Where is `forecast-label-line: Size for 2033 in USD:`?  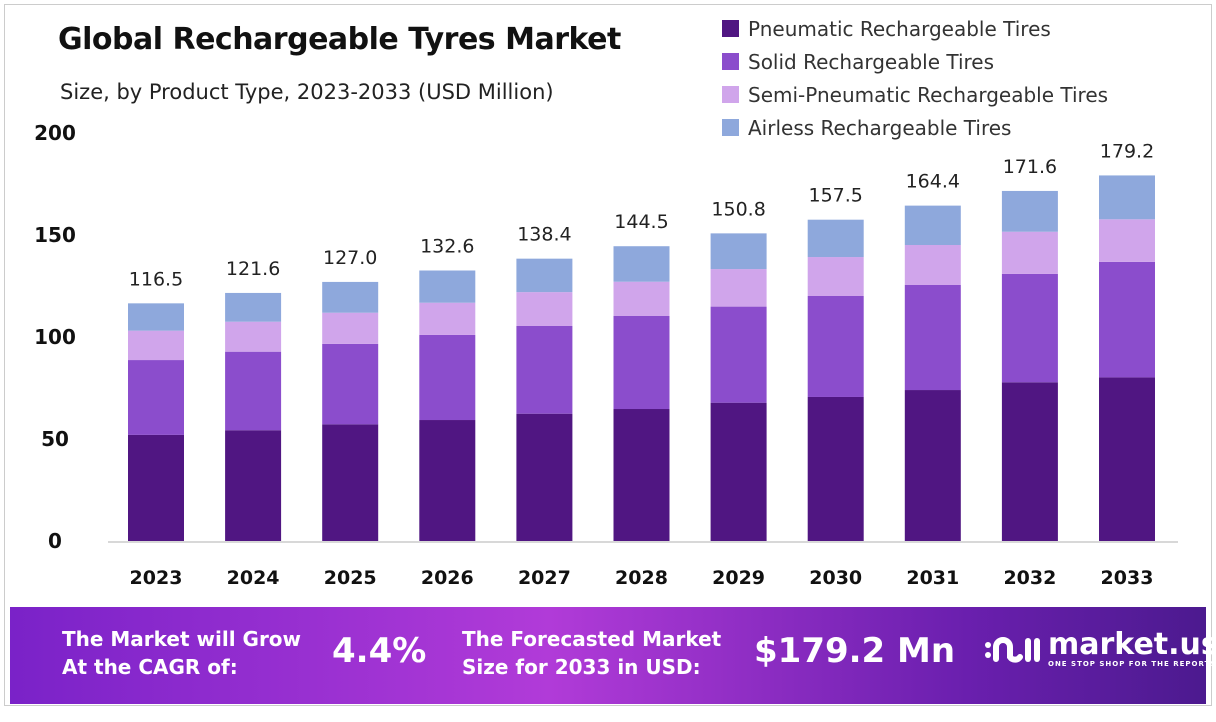
forecast-label-line: Size for 2033 in USD: is located at coordinates (581, 667).